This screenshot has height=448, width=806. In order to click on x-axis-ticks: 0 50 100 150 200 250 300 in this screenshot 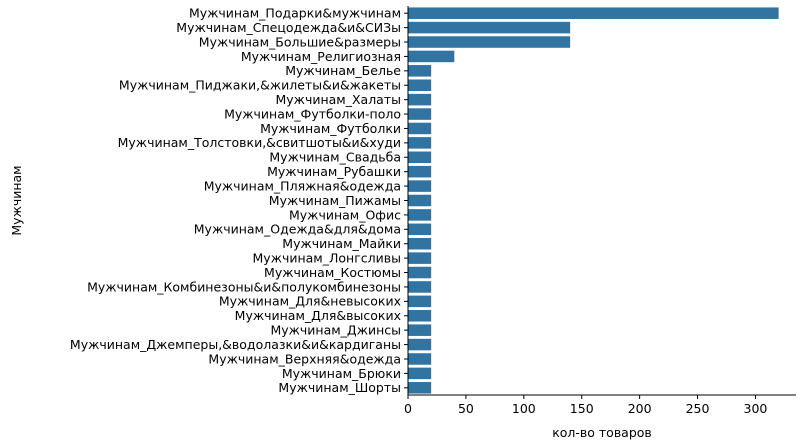, I will do `click(585, 405)`.